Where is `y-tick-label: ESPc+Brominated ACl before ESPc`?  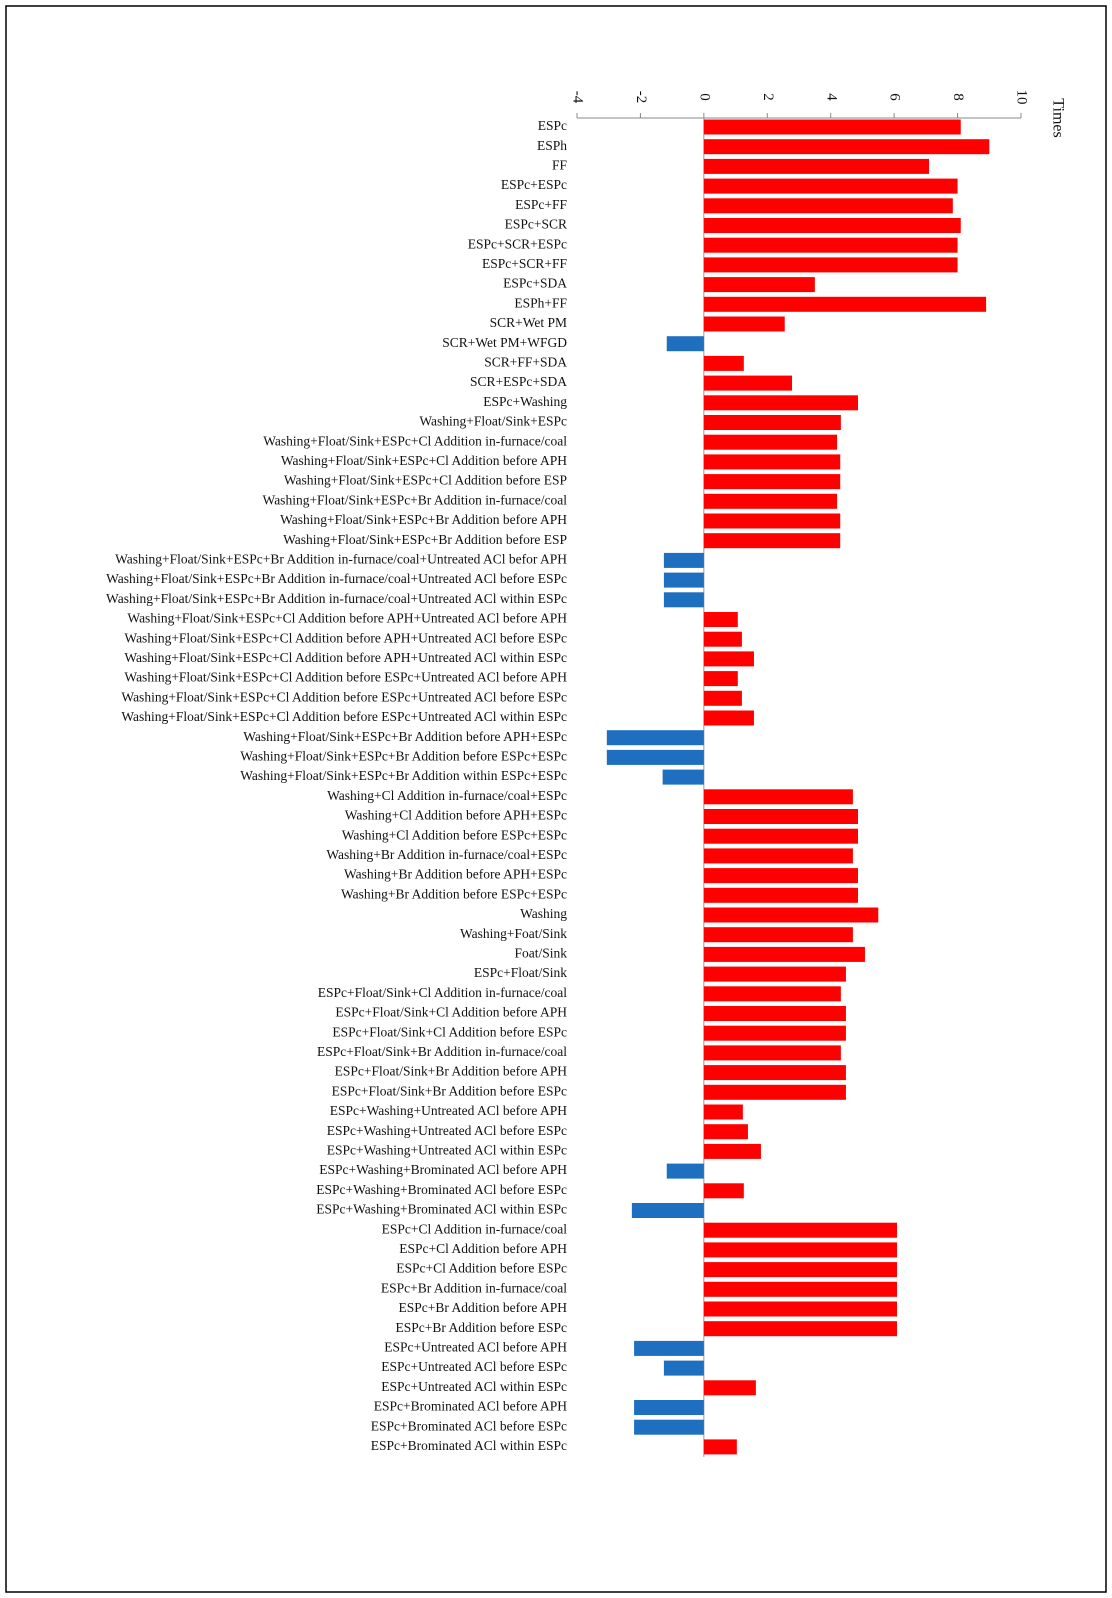 y-tick-label: ESPc+Brominated ACl before ESPc is located at coordinates (469, 1425).